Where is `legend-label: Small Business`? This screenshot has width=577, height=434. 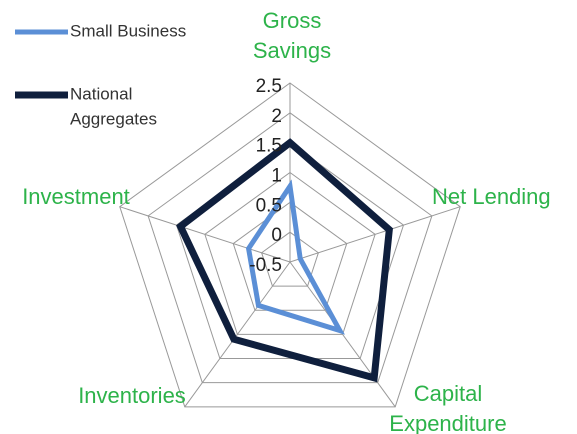
legend-label: Small Business is located at coordinates (128, 30).